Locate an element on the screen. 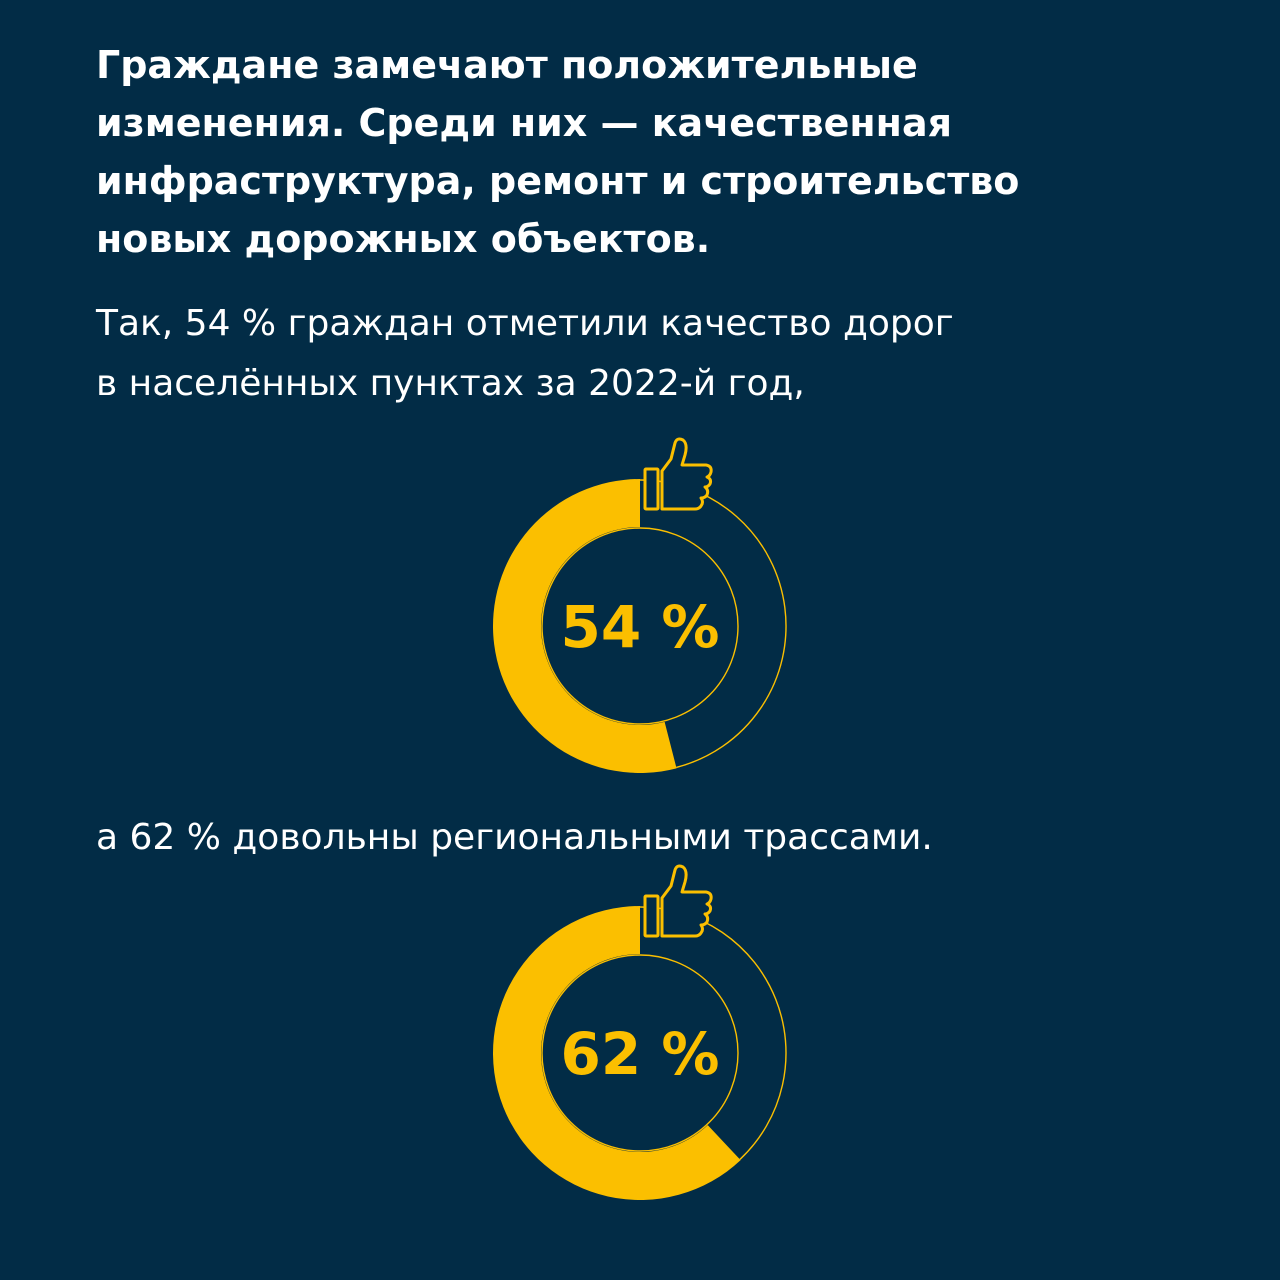 This screenshot has height=1280, width=1280. donut-svg: 62 % is located at coordinates (639, 1032).